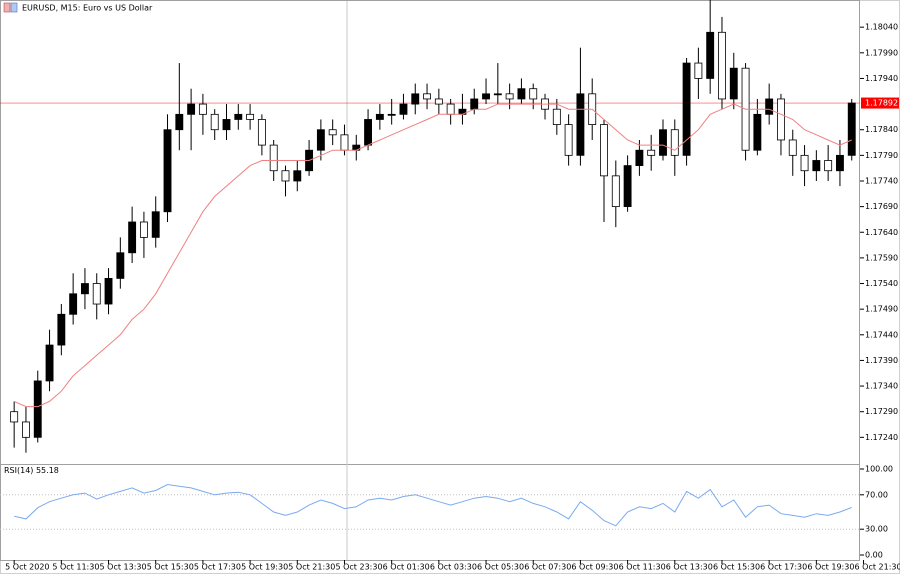 This screenshot has width=900, height=574. I want to click on chart-title: EURUSD, M15: Euro vs US Dollar, so click(87, 8).